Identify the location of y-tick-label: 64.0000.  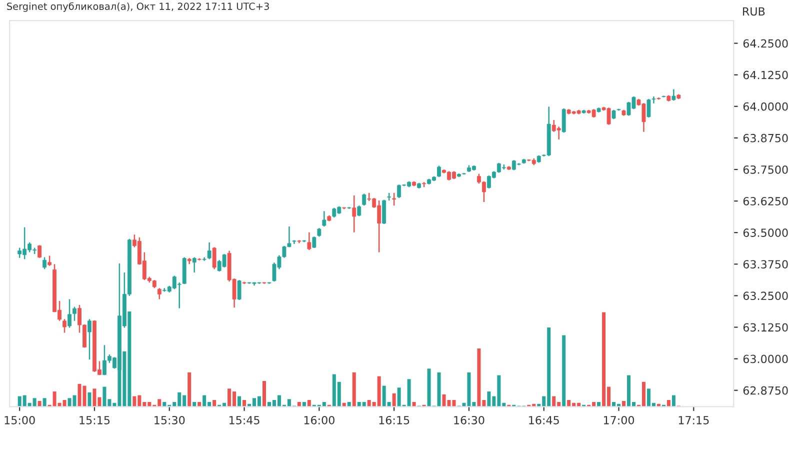
(765, 106).